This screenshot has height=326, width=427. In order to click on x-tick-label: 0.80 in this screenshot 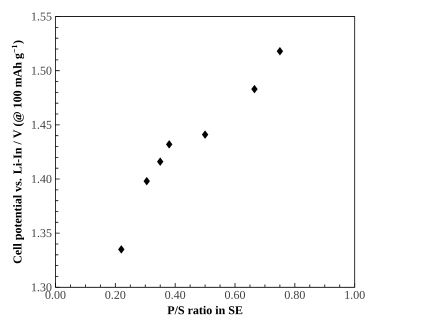, I will do `click(294, 295)`.